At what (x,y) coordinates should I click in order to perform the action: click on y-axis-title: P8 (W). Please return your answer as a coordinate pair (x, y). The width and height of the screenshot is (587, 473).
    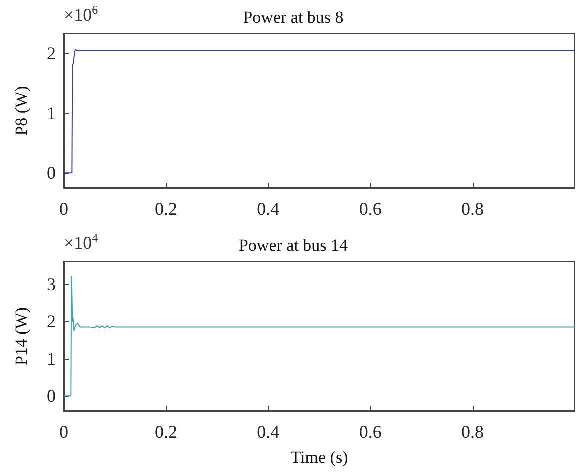
    Looking at the image, I should click on (21, 111).